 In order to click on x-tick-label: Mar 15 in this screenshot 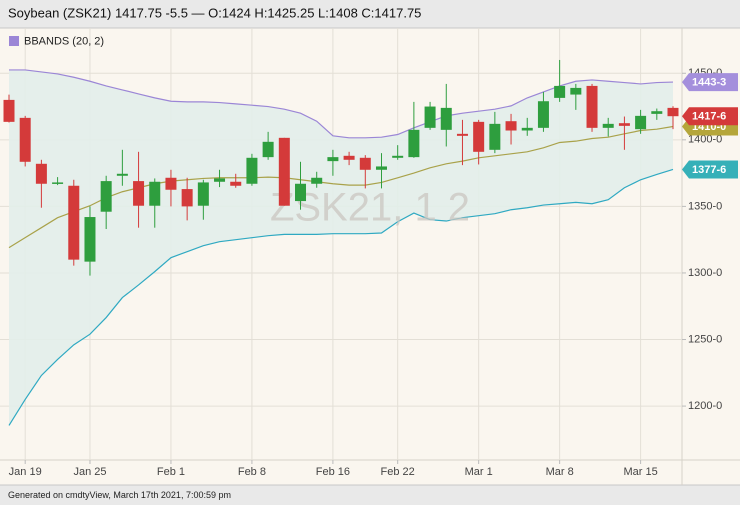, I will do `click(640, 472)`.